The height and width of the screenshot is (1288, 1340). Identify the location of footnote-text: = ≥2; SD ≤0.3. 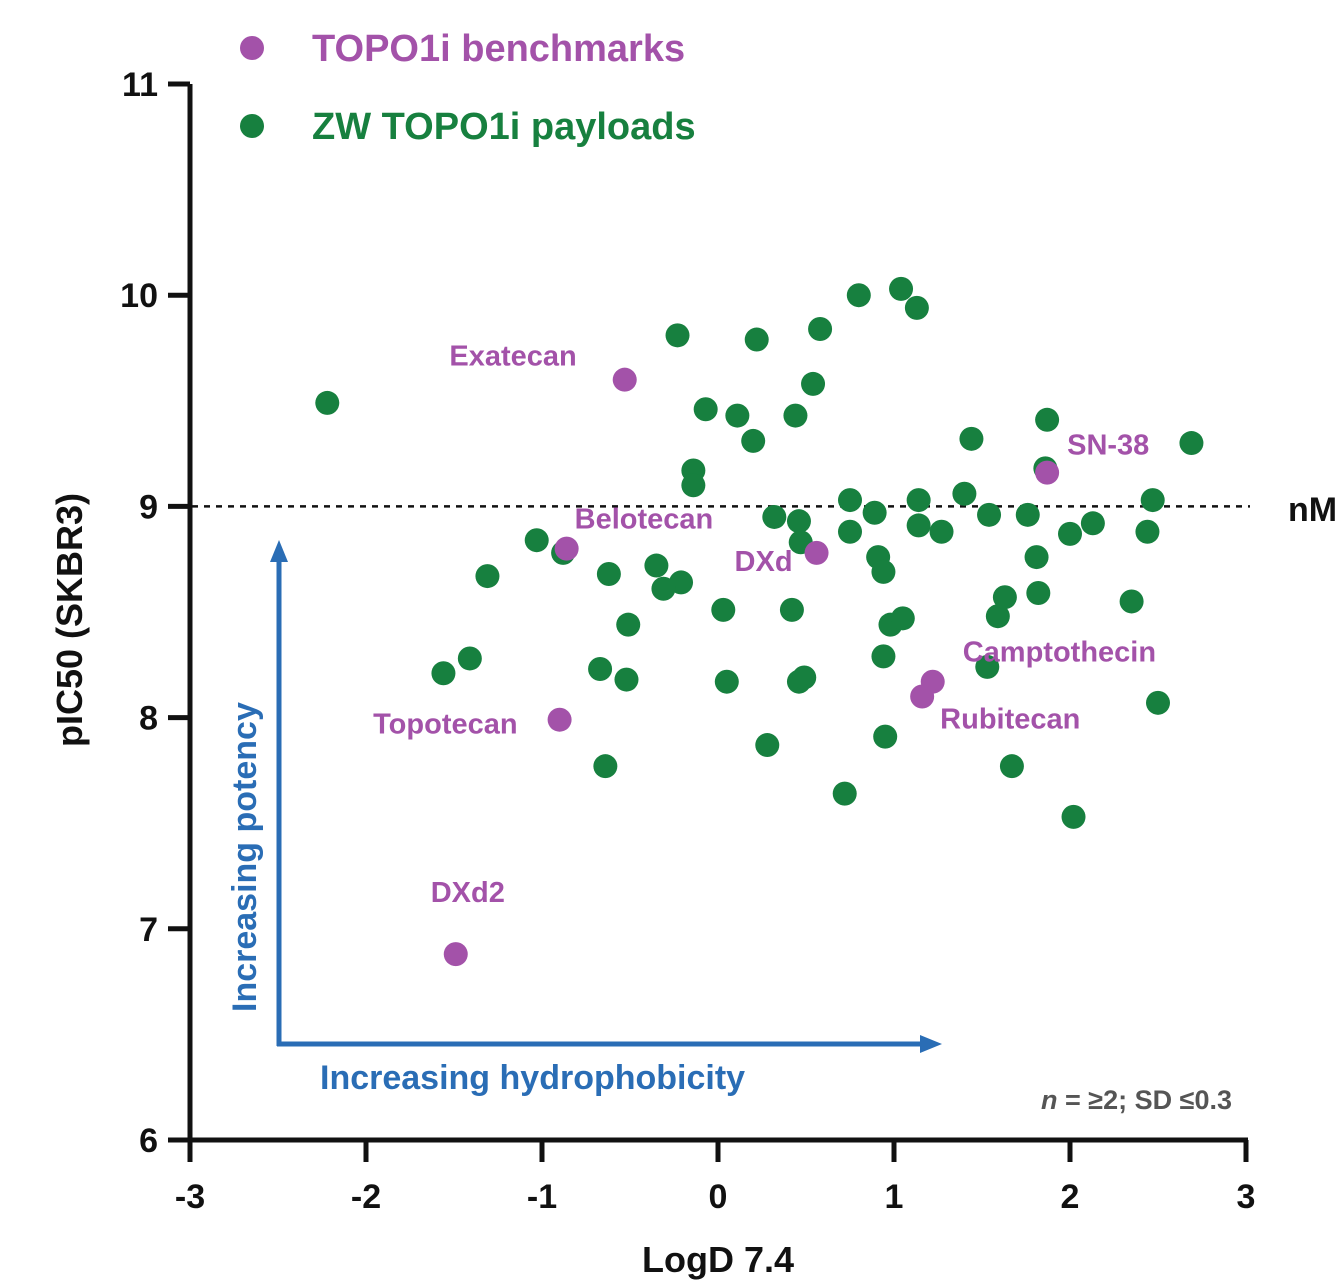
(1145, 1100).